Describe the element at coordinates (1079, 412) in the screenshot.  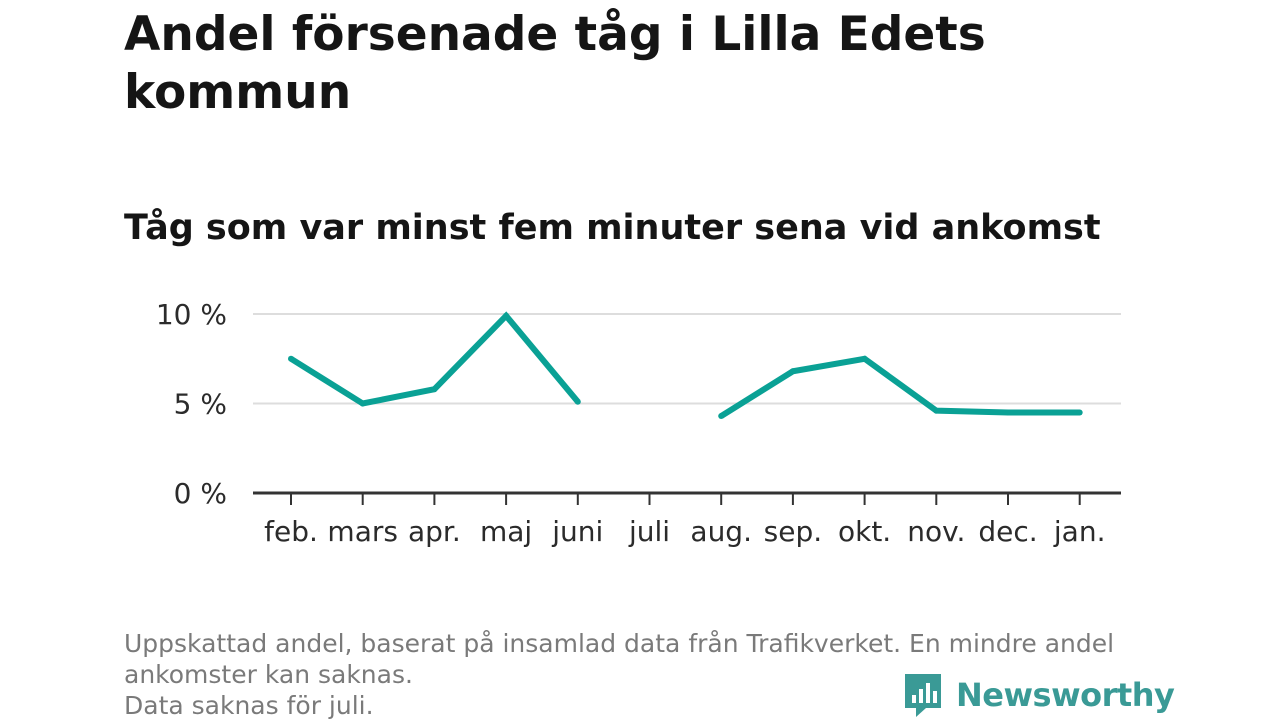
I see `data-point-jan` at that location.